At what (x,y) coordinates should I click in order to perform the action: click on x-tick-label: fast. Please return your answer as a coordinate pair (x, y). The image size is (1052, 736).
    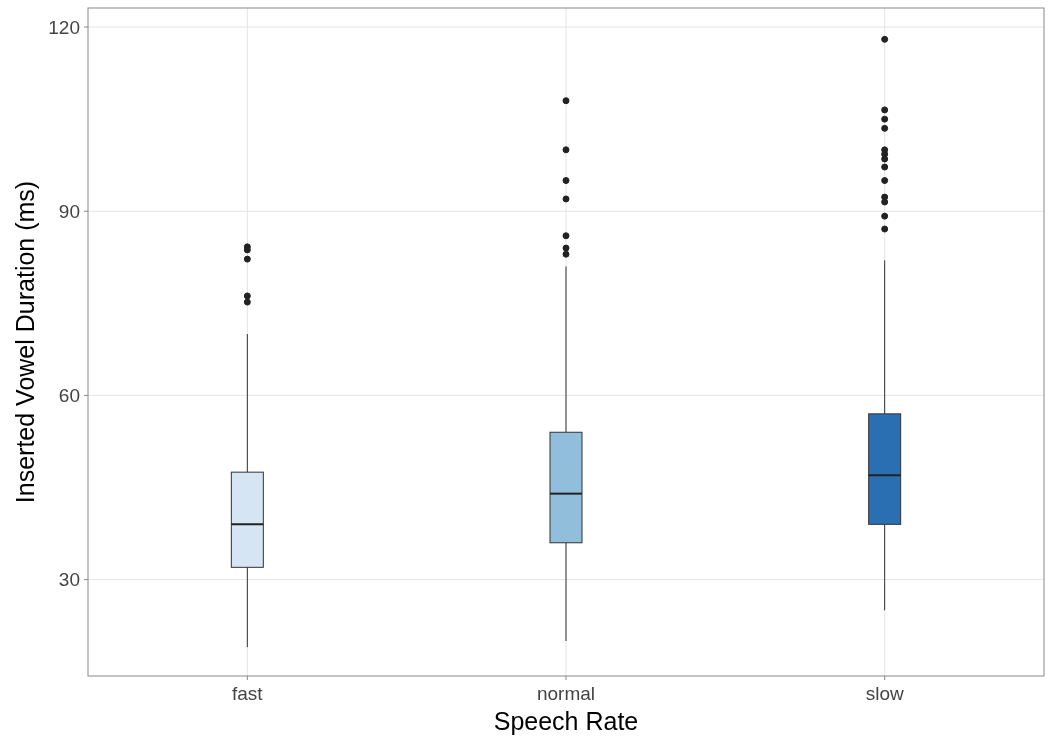
    Looking at the image, I should click on (248, 693).